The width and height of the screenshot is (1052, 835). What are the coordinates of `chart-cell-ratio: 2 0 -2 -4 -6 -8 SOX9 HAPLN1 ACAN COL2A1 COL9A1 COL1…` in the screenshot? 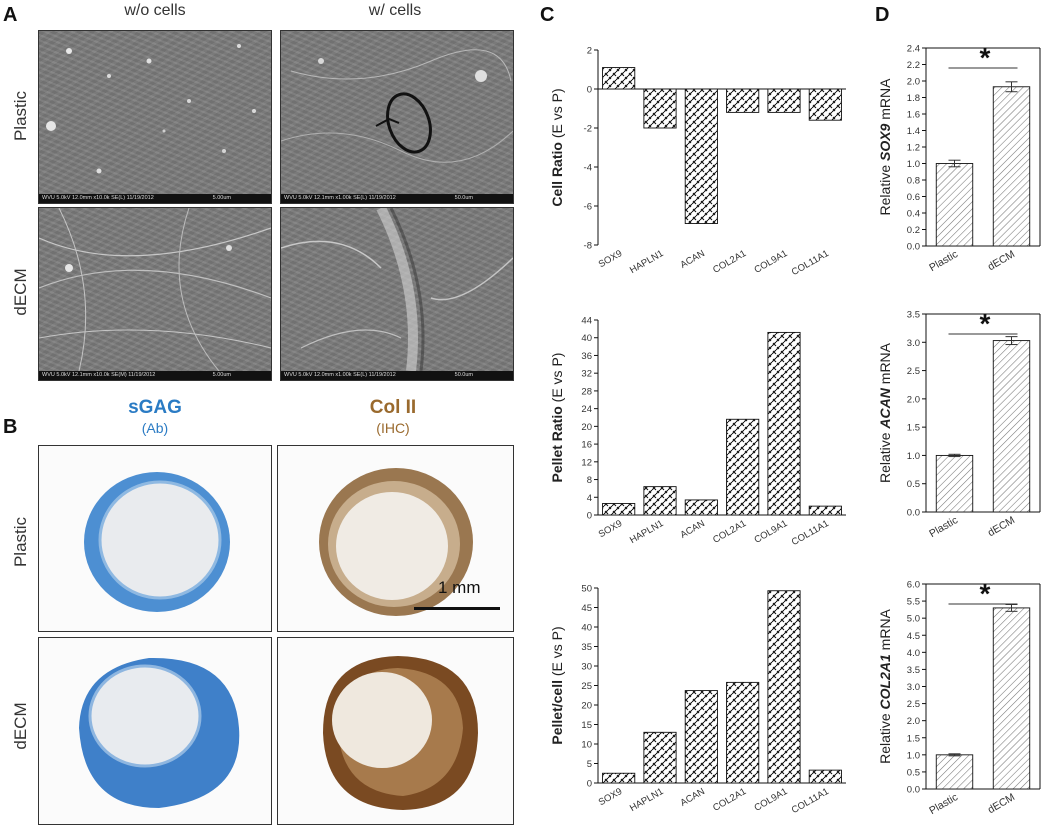 It's located at (703, 155).